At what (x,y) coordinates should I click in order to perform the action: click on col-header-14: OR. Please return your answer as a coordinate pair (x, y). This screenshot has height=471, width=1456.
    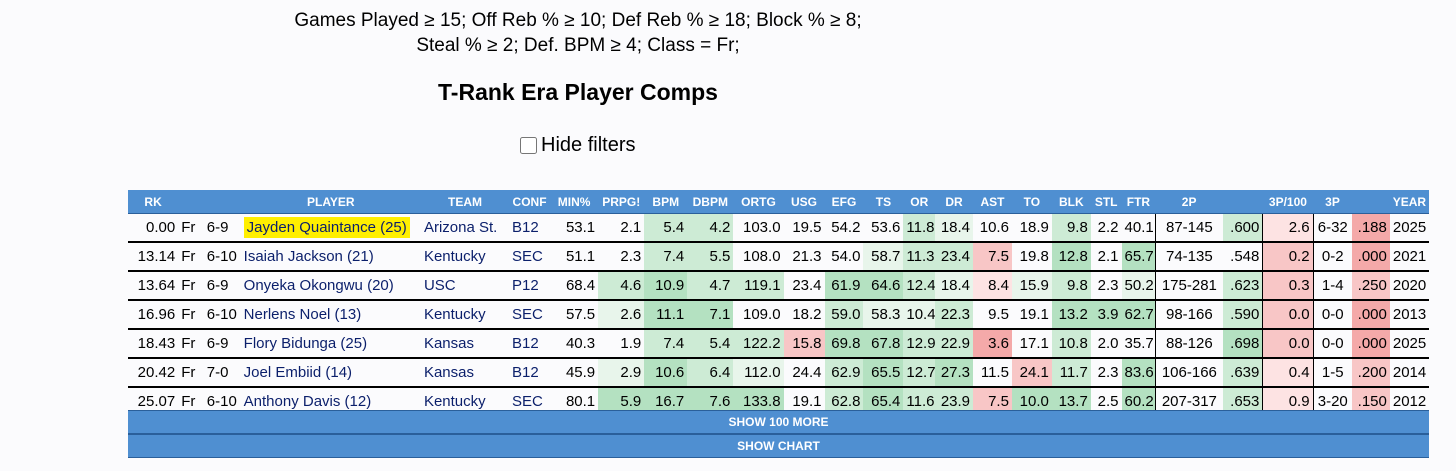
    Looking at the image, I should click on (919, 202).